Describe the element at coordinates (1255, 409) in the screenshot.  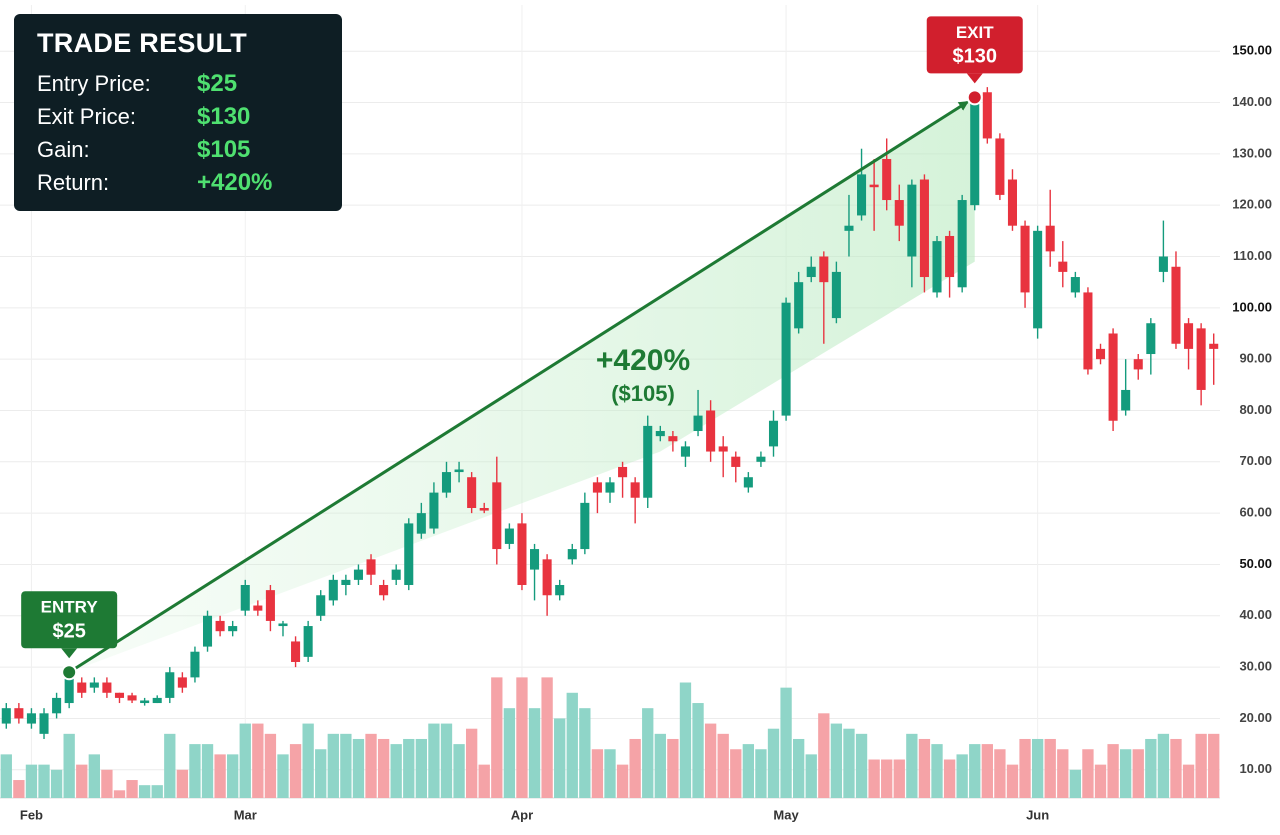
I see `y-tick-label: 80.00` at that location.